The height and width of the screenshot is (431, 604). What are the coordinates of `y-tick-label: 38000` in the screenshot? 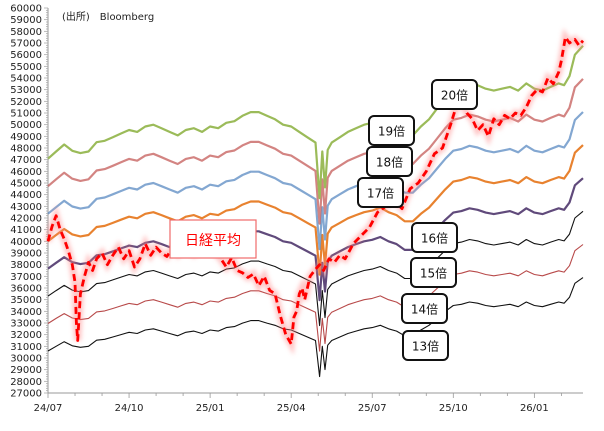 It's located at (26, 265).